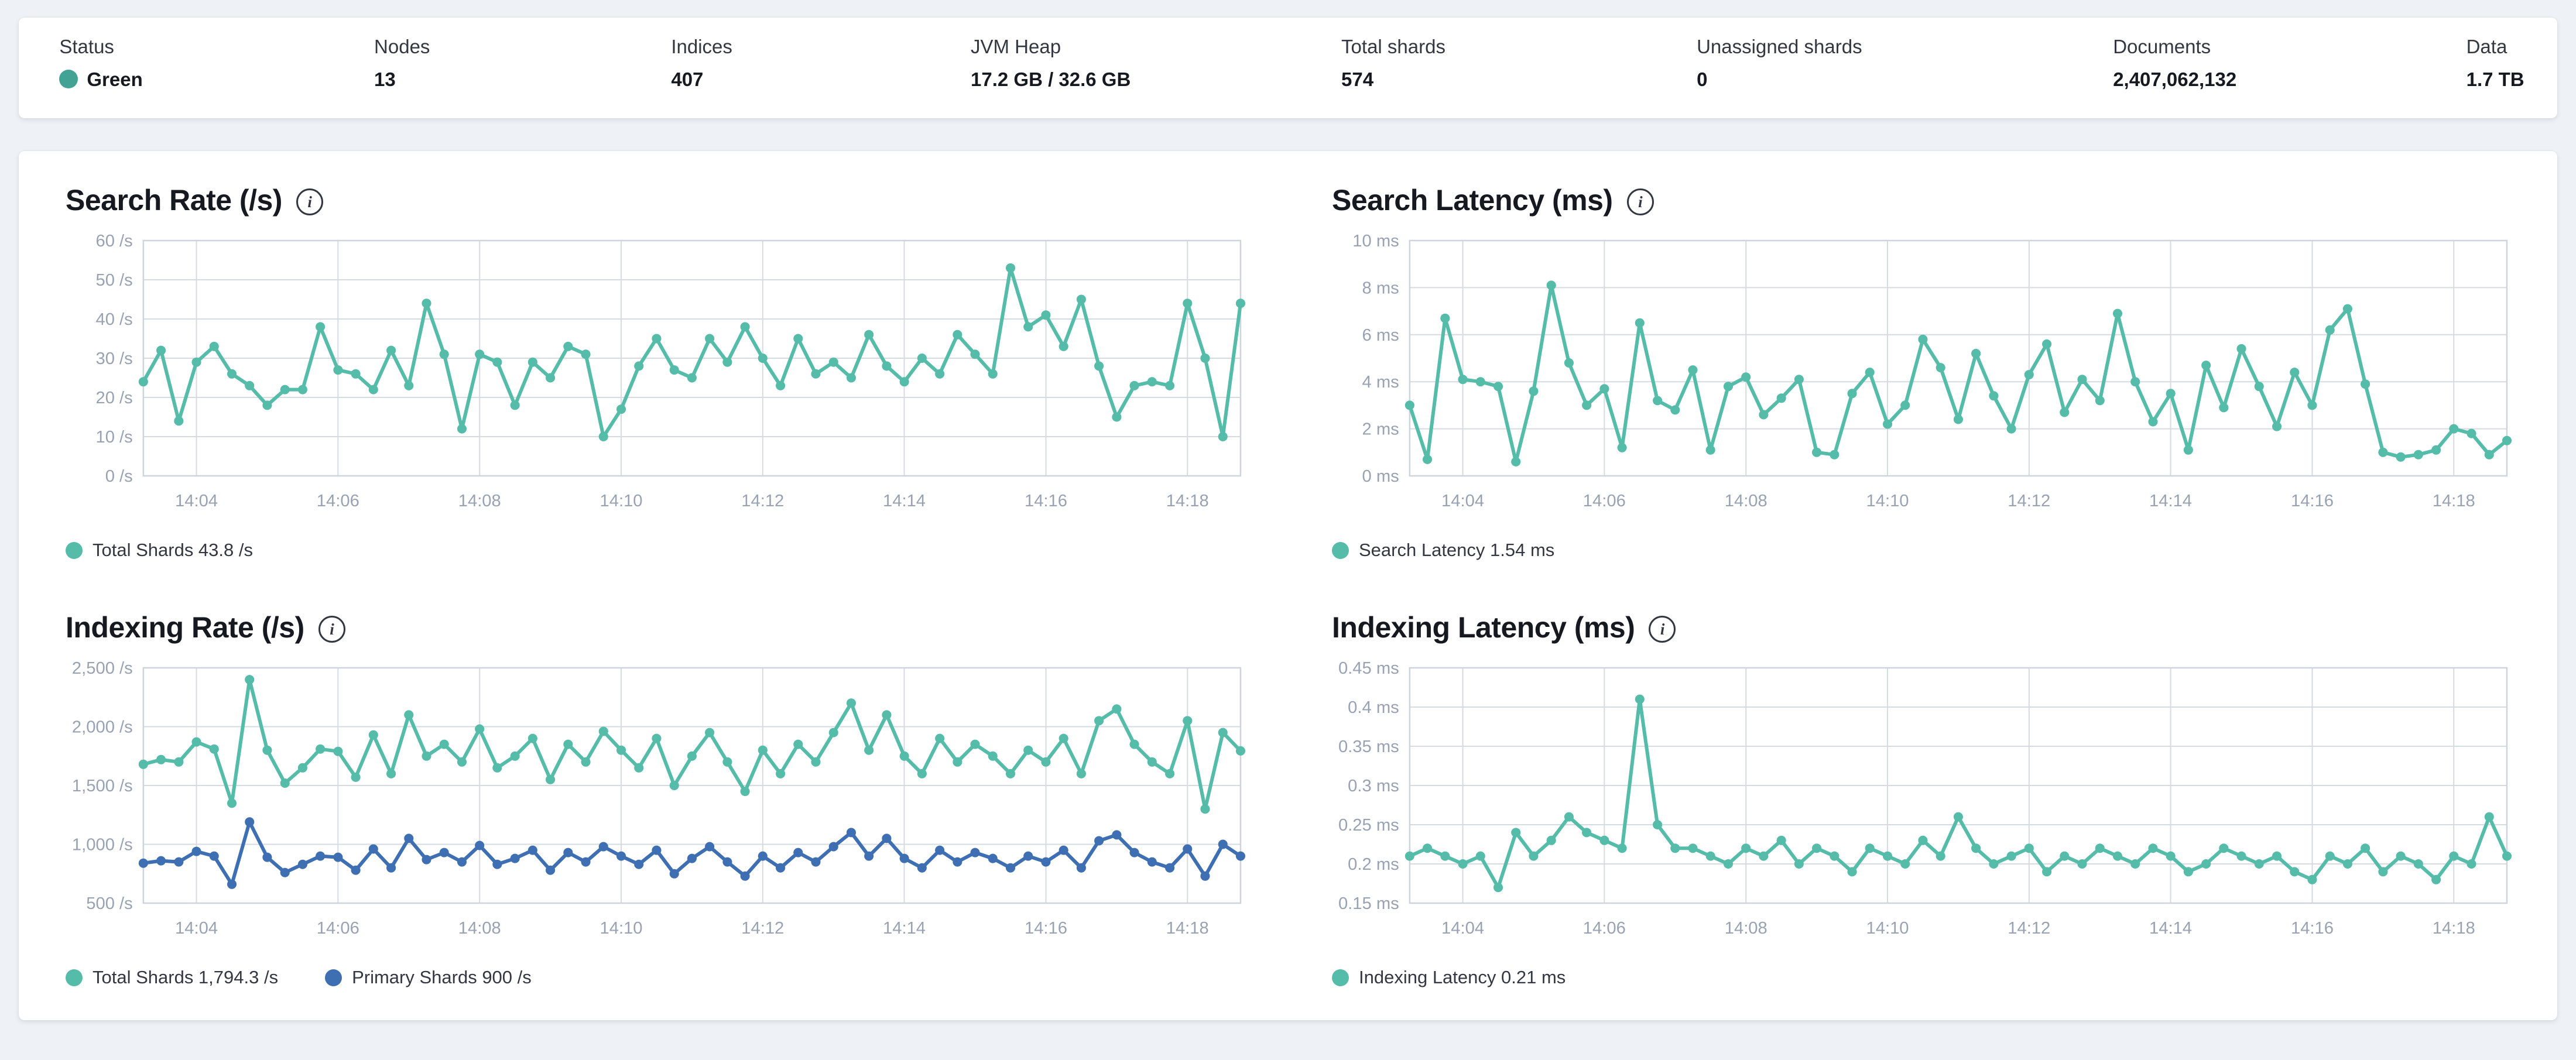 Image resolution: width=2576 pixels, height=1060 pixels. What do you see at coordinates (1368, 903) in the screenshot?
I see `y-axis-tick-label: 0.15 ms` at bounding box center [1368, 903].